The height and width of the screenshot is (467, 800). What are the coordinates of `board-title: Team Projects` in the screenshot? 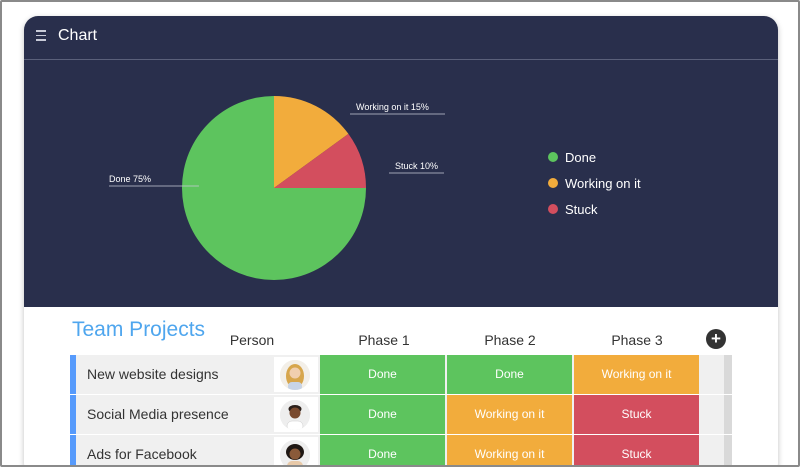 It's located at (139, 329).